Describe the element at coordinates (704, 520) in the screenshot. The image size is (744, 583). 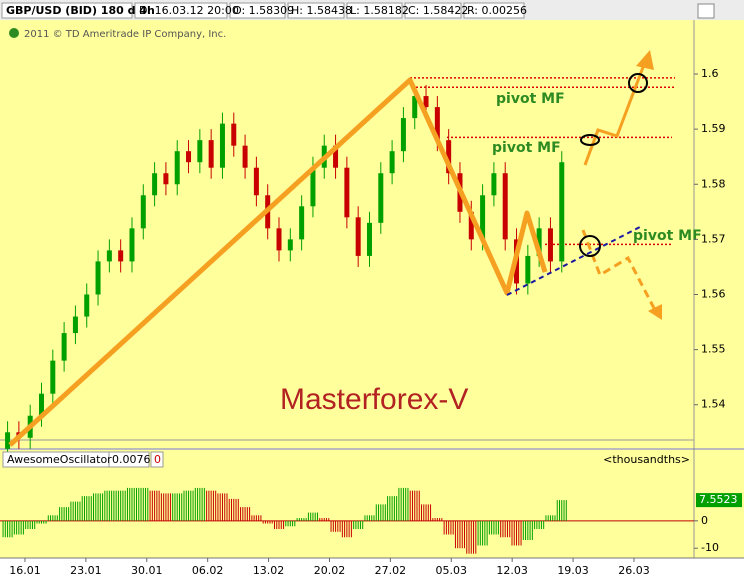
I see `y-tick-label: 0` at that location.